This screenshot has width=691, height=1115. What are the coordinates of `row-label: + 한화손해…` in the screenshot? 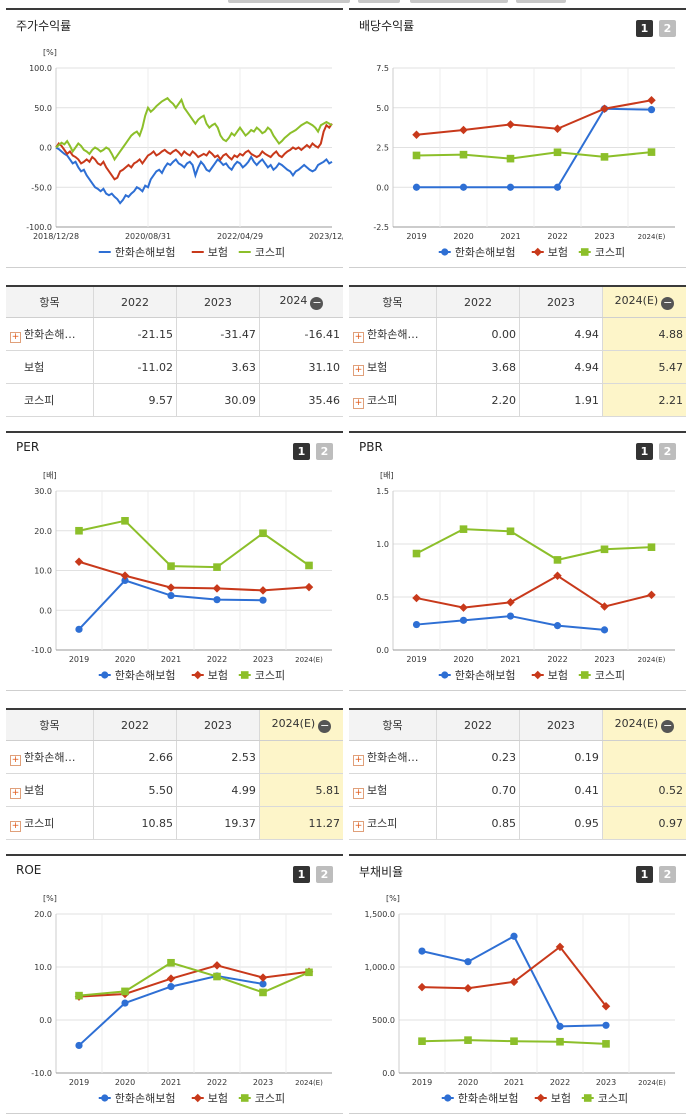 It's located at (50, 757).